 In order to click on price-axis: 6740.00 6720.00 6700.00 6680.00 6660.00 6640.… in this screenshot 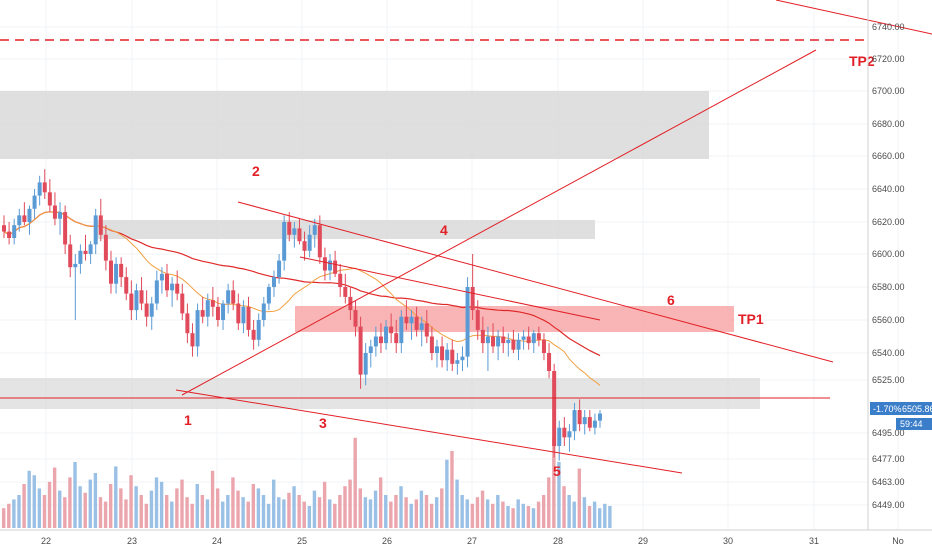, I will do `click(888, 266)`.